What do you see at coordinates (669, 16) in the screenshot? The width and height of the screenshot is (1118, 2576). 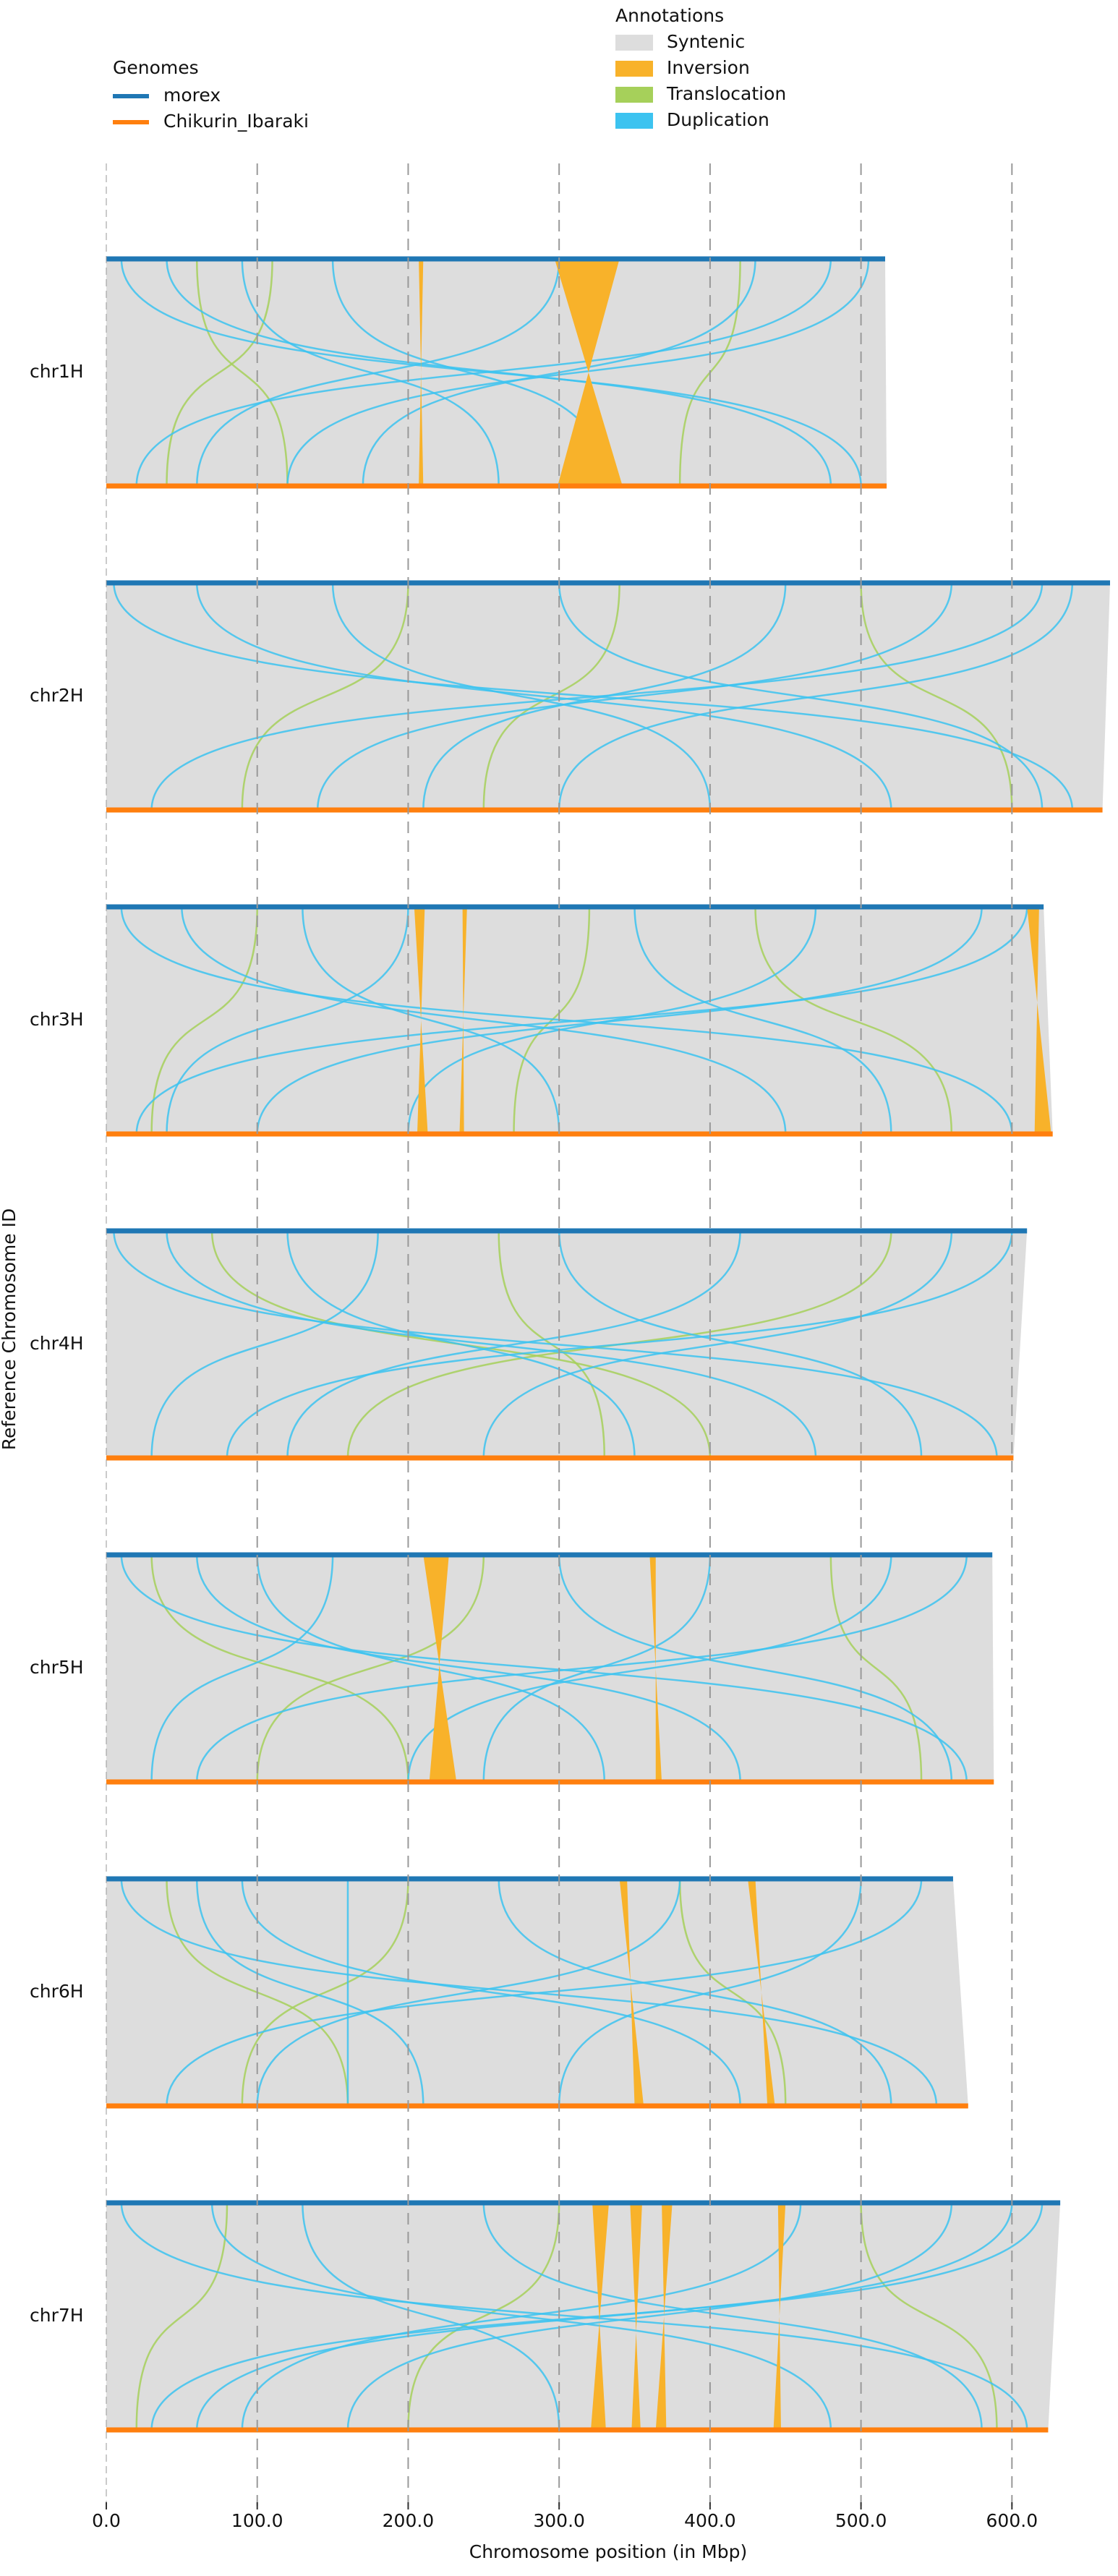 I see `annotations-title: Annotations` at bounding box center [669, 16].